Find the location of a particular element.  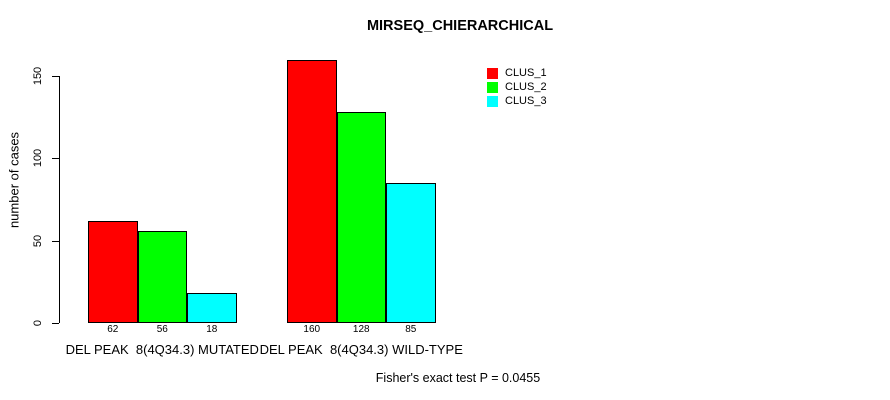

bar-clus_1-group2 is located at coordinates (312, 191).